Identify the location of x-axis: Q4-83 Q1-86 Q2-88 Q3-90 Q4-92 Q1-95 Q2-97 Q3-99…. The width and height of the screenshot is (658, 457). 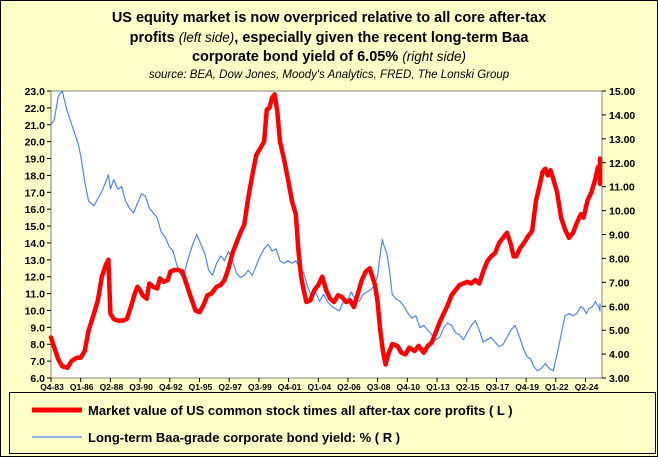
(319, 384).